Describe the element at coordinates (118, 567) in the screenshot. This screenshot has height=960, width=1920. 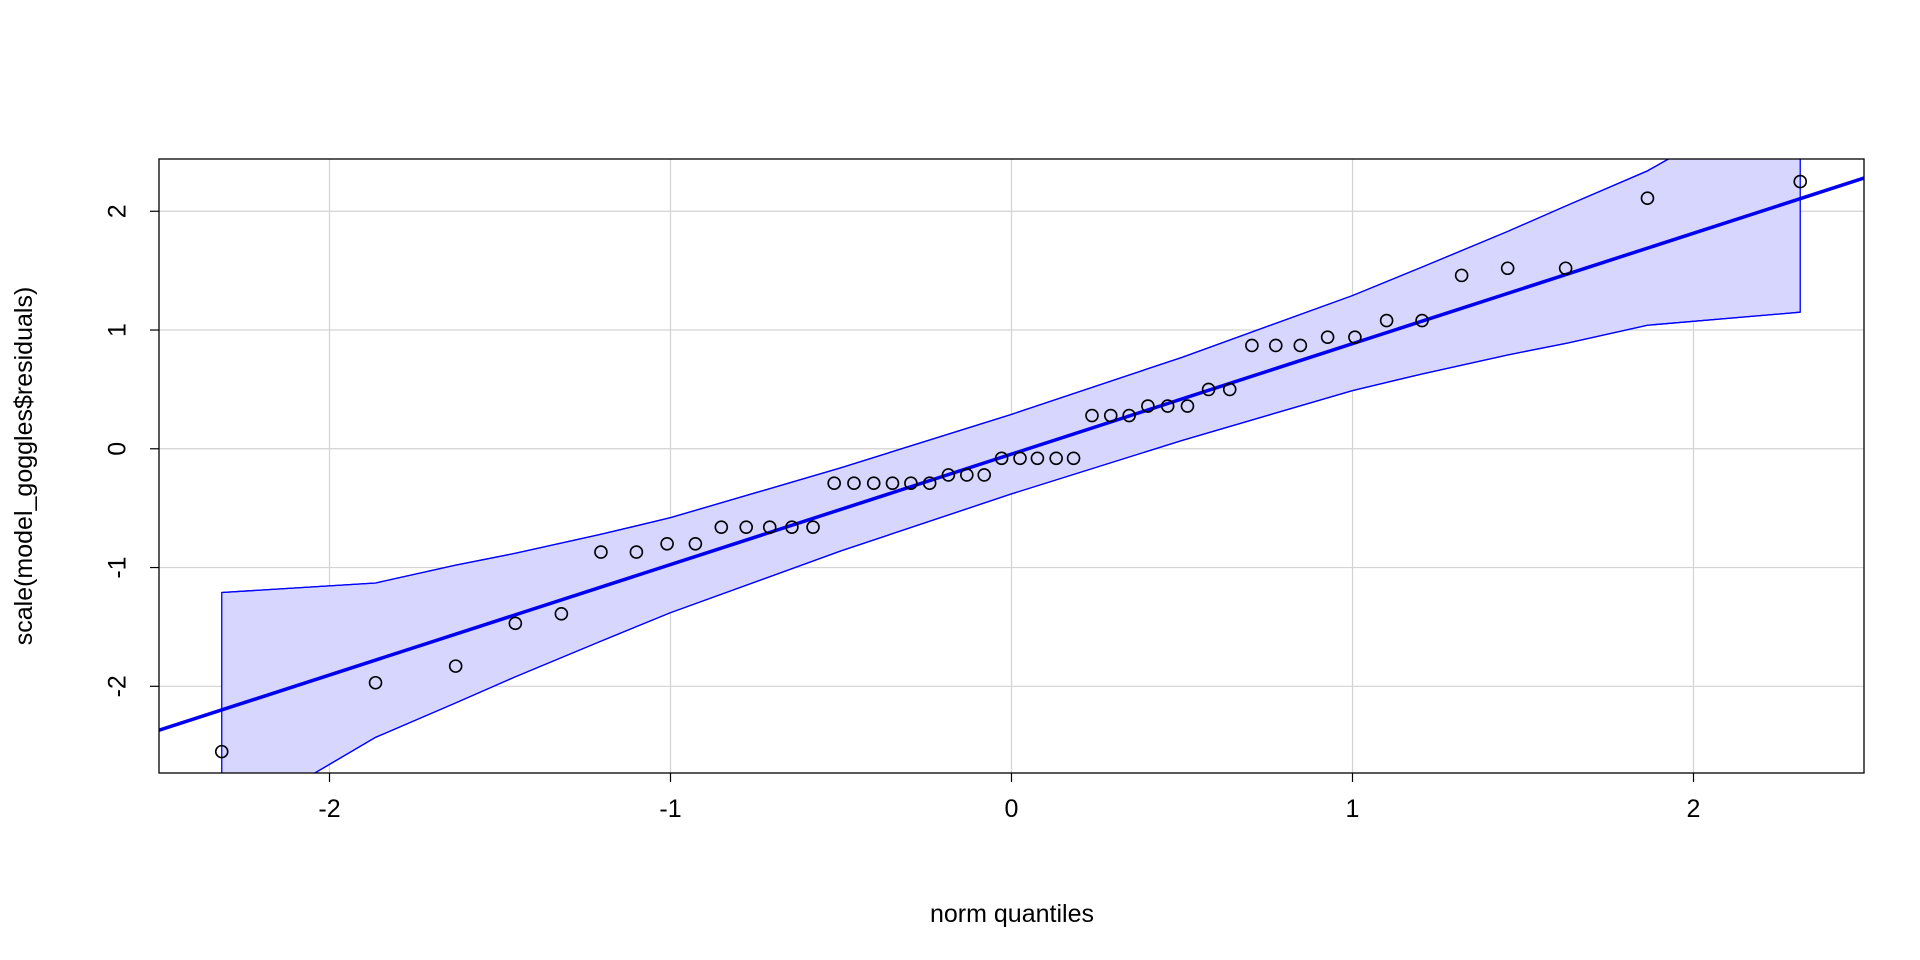
I see `y-tick-label: -1` at that location.